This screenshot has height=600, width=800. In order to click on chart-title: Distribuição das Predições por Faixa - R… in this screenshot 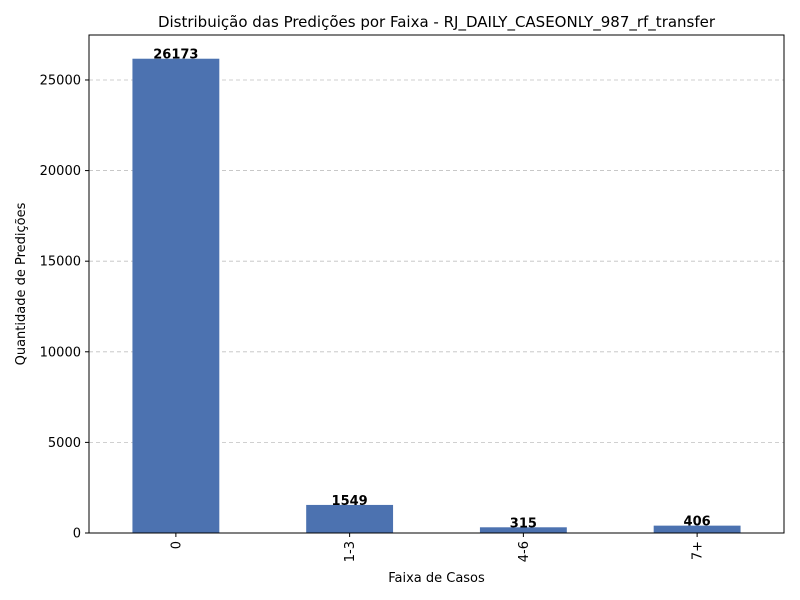, I will do `click(437, 22)`.